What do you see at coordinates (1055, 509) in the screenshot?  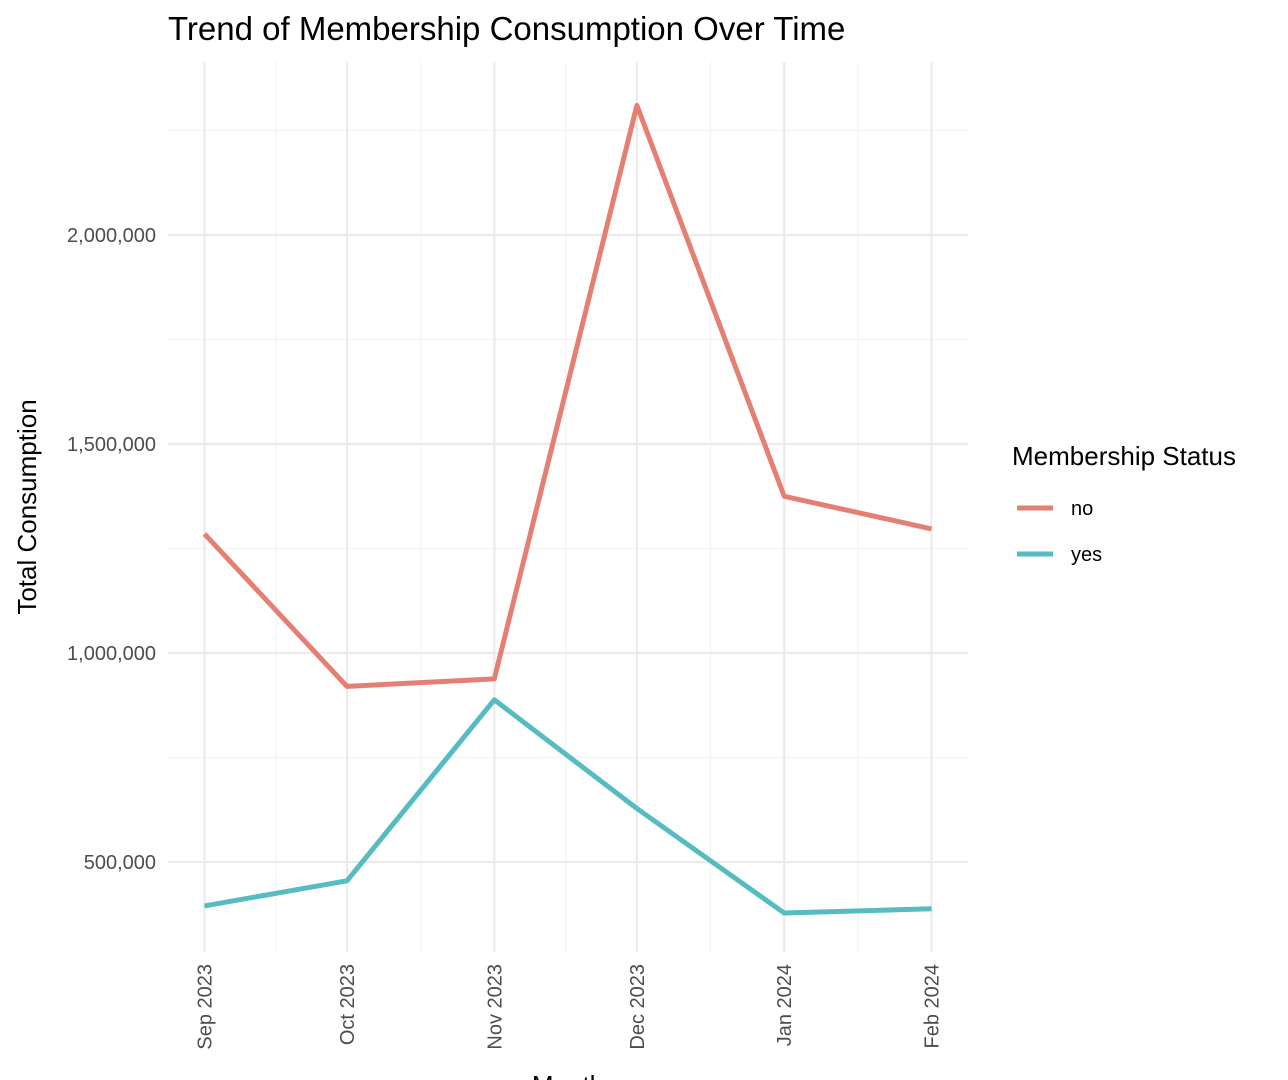 I see `legend-item-no: no` at bounding box center [1055, 509].